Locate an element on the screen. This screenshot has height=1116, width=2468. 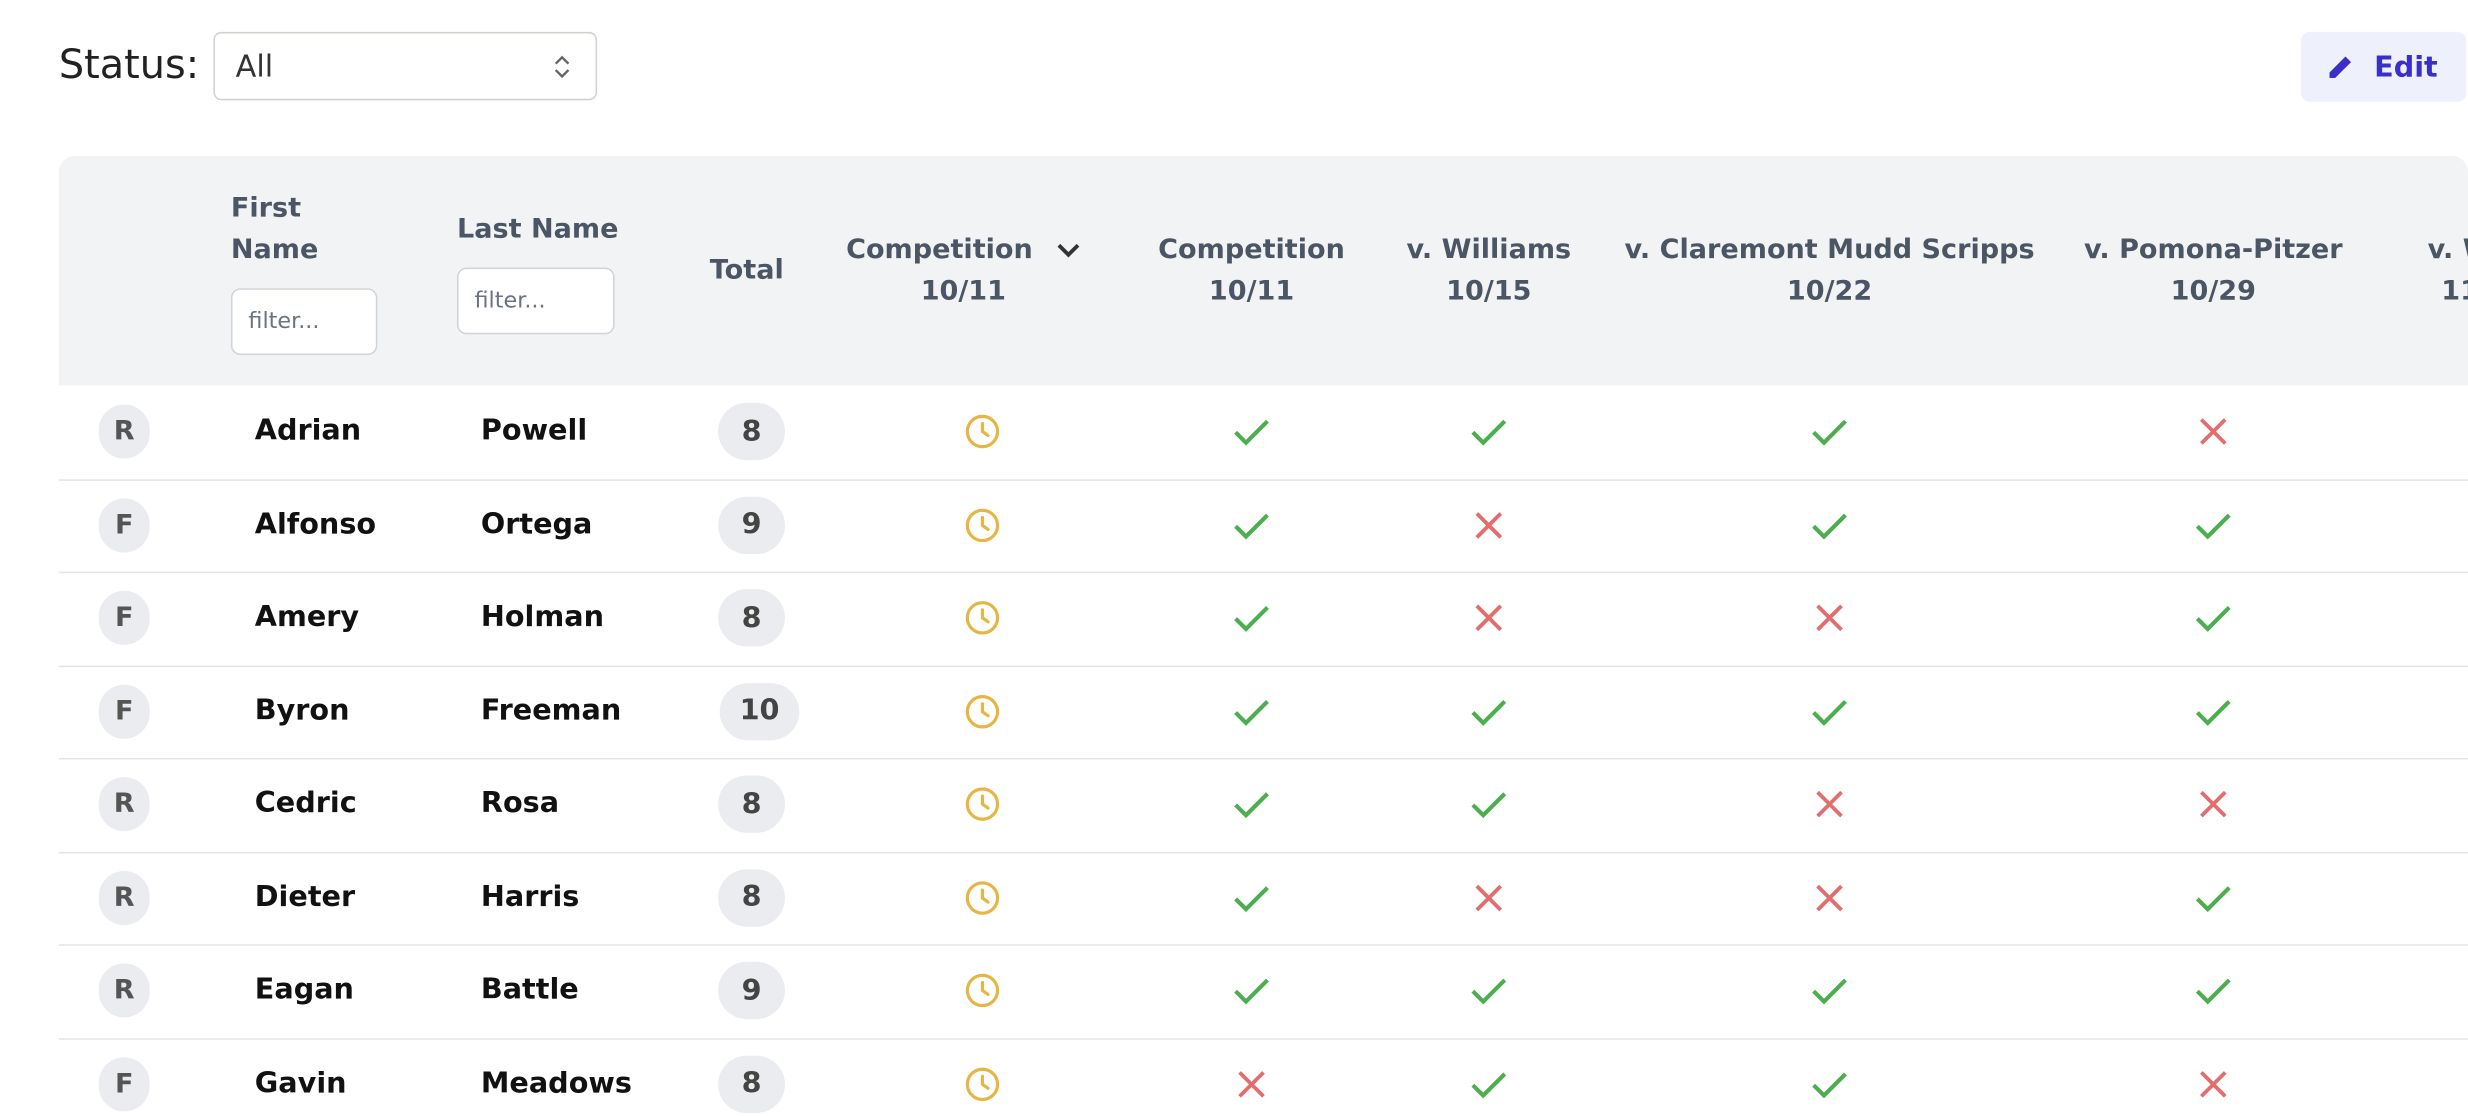
column-header: v. Claremont Mudd Scripps 10/22 is located at coordinates (1830, 270).